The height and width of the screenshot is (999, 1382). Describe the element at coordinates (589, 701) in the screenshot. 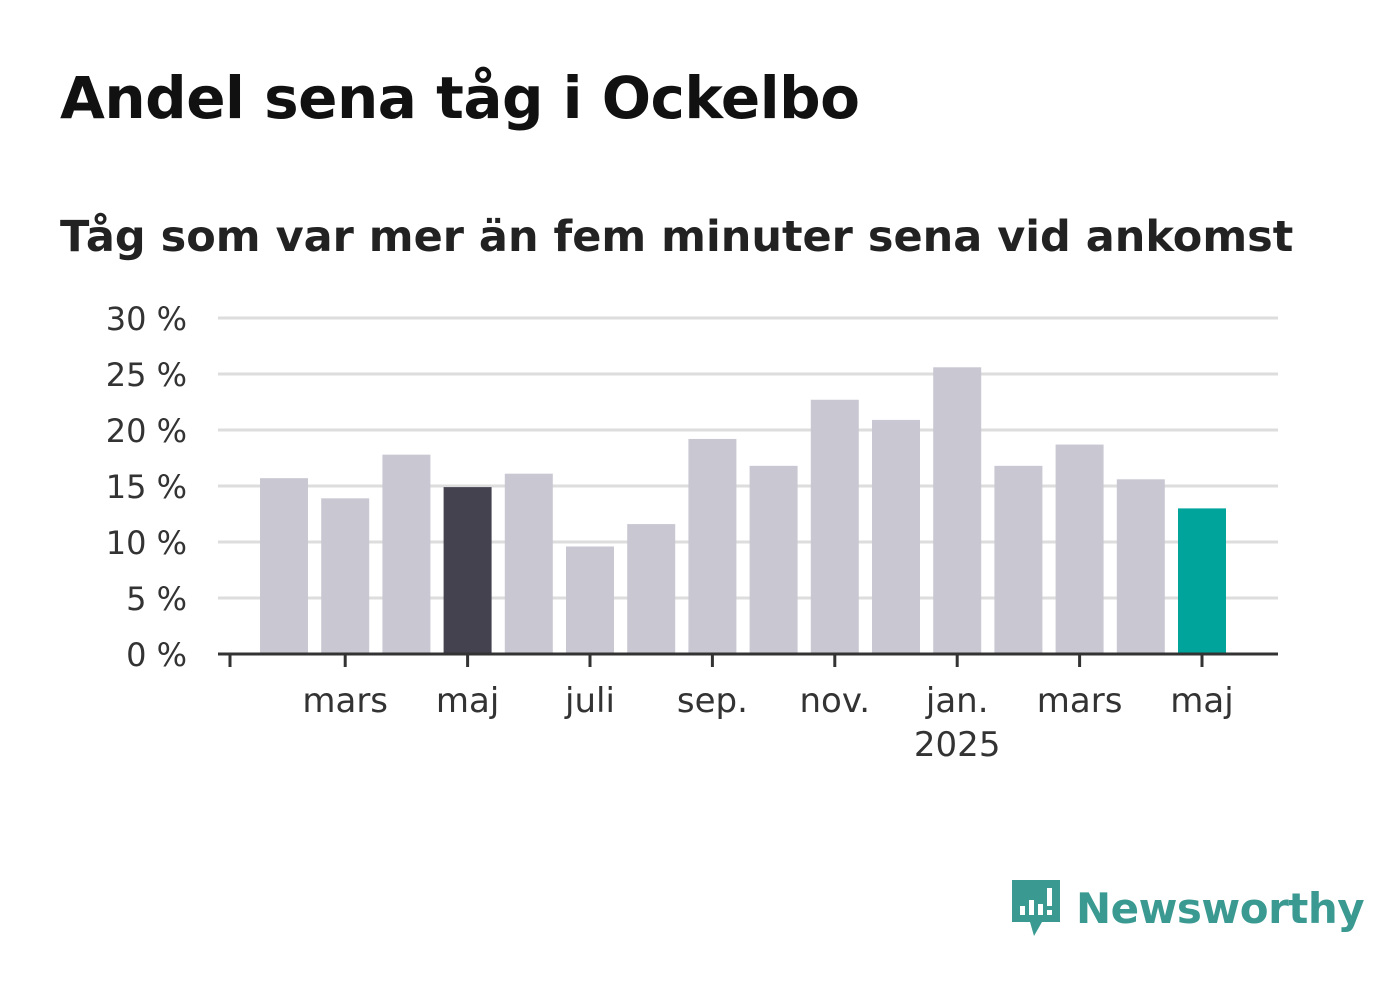

I see `x-tick-label: juli` at that location.